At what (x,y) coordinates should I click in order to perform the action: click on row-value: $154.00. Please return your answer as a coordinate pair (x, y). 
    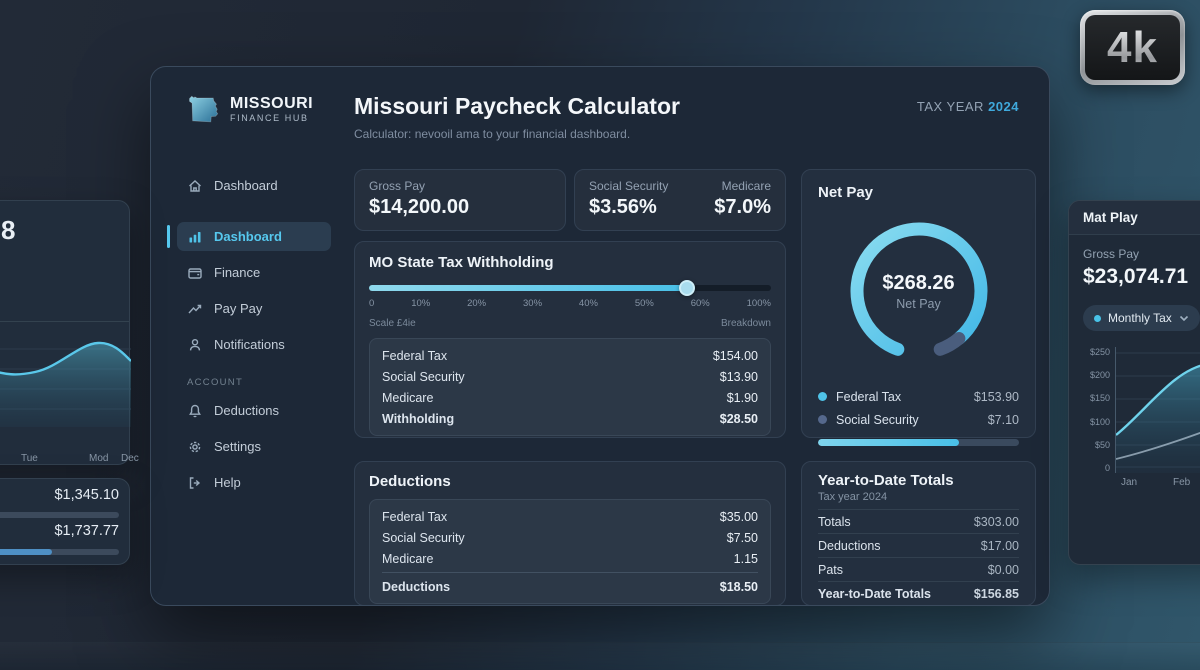
    Looking at the image, I should click on (735, 355).